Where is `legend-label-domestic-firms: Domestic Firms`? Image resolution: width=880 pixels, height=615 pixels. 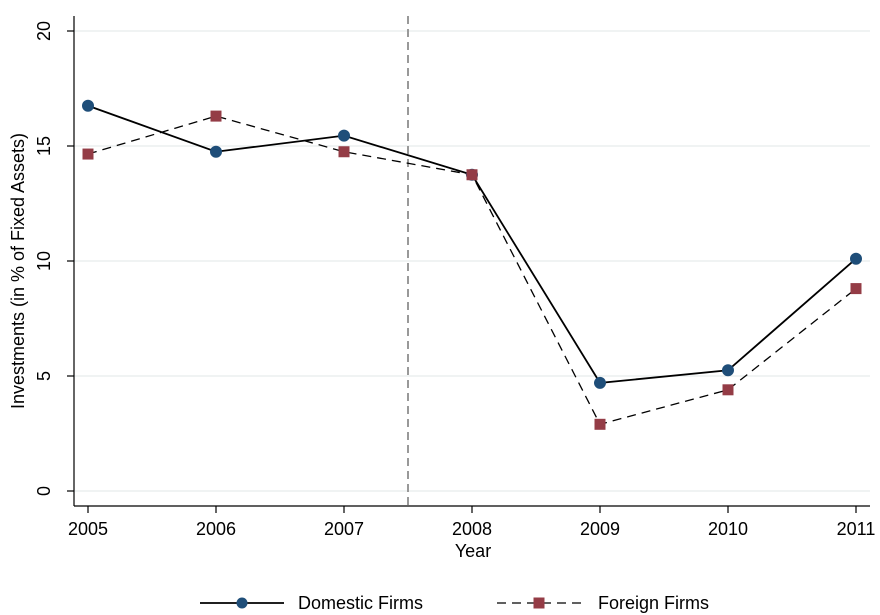
legend-label-domestic-firms: Domestic Firms is located at coordinates (360, 603).